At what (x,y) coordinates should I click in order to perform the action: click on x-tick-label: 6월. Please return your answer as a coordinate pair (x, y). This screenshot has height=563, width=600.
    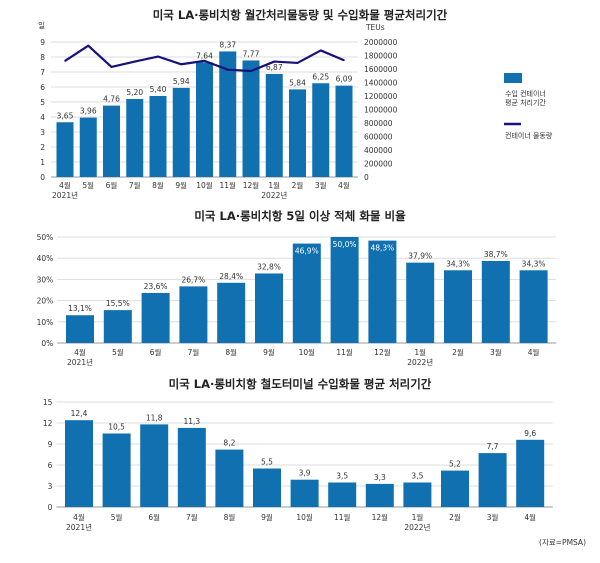
    Looking at the image, I should click on (154, 517).